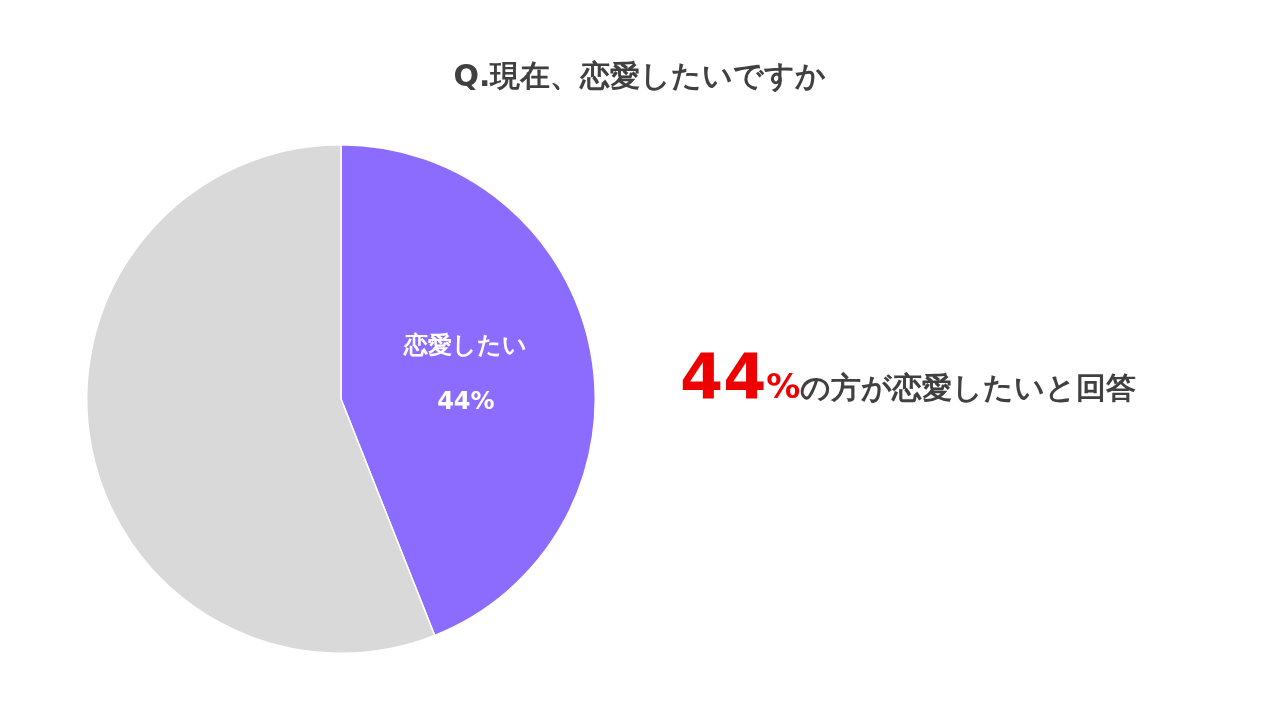 Image resolution: width=1280 pixels, height=720 pixels. Describe the element at coordinates (466, 401) in the screenshot. I see `data-label: 44%` at that location.